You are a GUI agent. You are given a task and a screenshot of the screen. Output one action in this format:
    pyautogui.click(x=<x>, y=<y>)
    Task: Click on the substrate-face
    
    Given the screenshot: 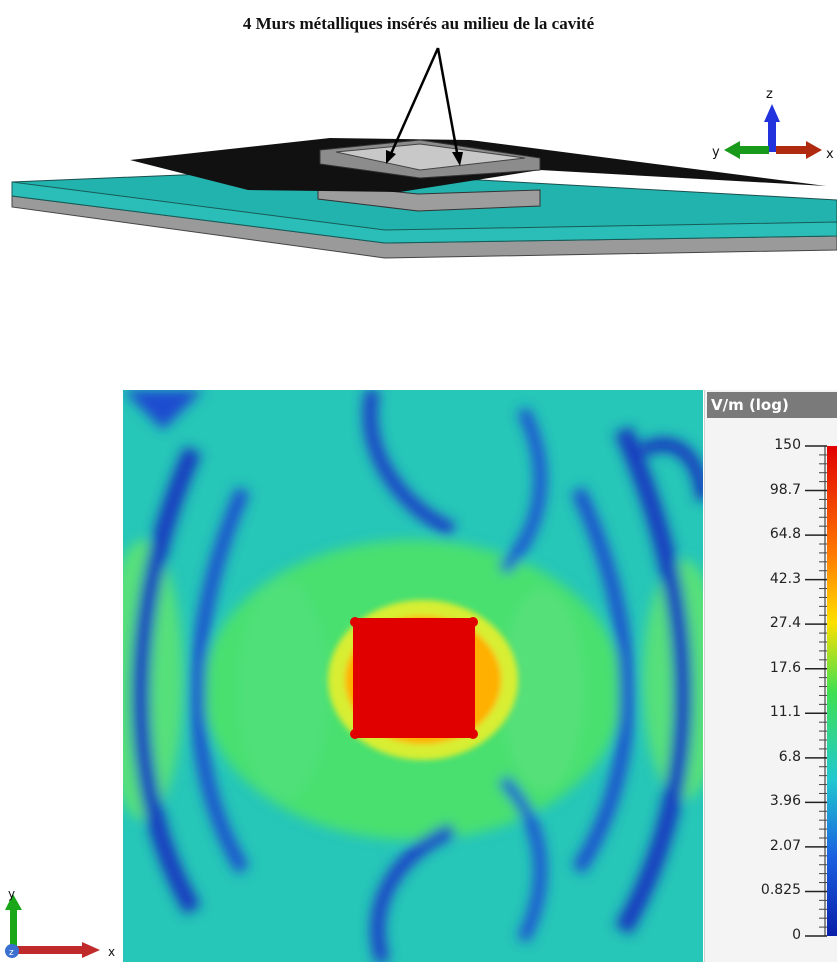 What is the action you would take?
    pyautogui.click(x=424, y=212)
    